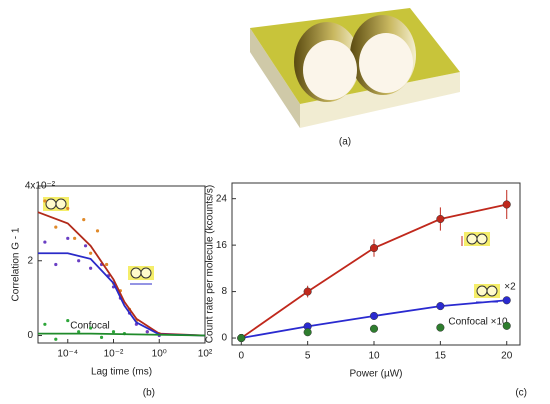  I want to click on annotation: Confocal, so click(89, 326).